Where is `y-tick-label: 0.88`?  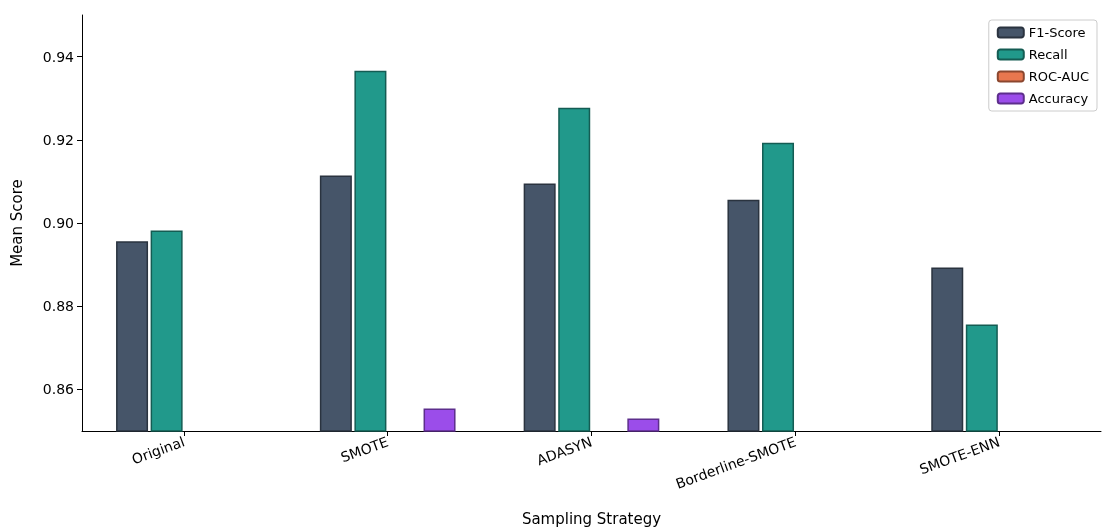 y-tick-label: 0.88 is located at coordinates (58, 306).